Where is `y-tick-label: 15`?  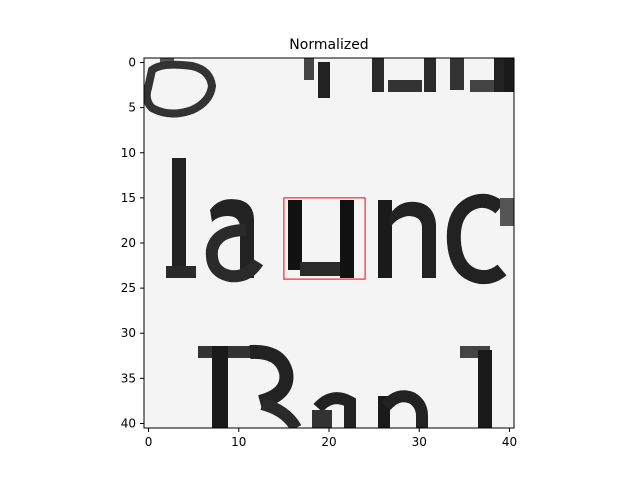 y-tick-label: 15 is located at coordinates (128, 198).